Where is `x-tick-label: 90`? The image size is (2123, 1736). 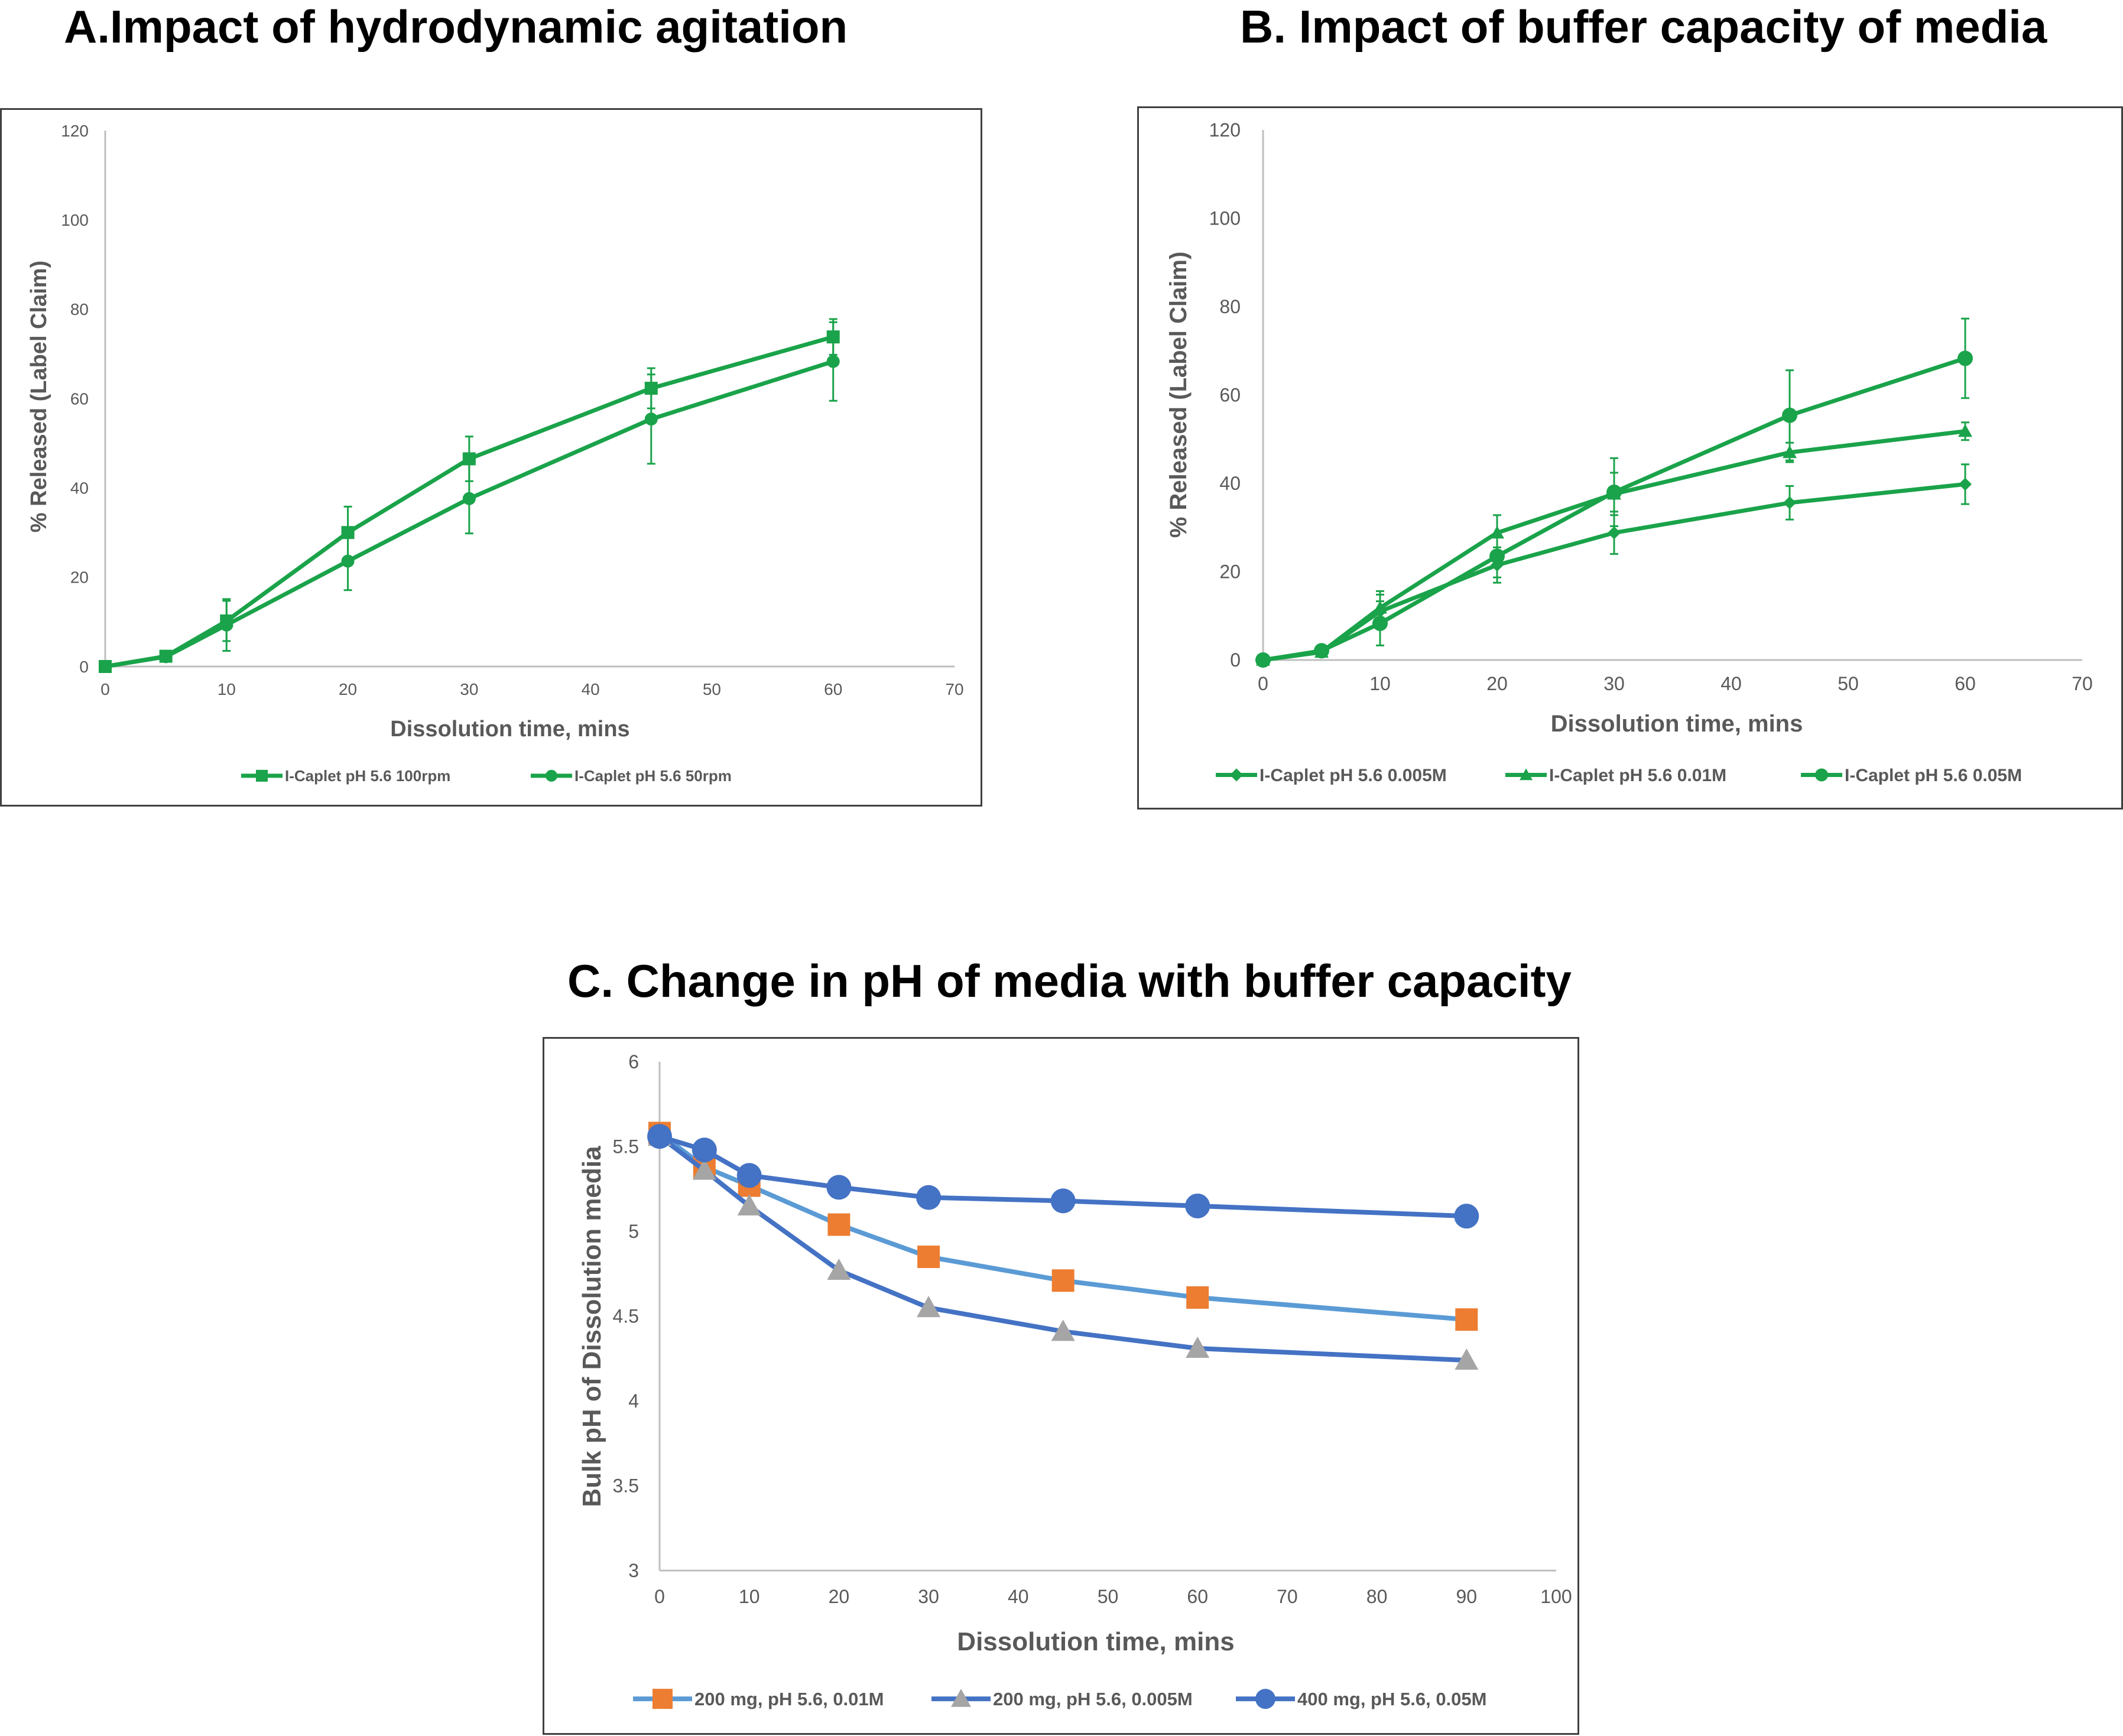 x-tick-label: 90 is located at coordinates (1467, 1596).